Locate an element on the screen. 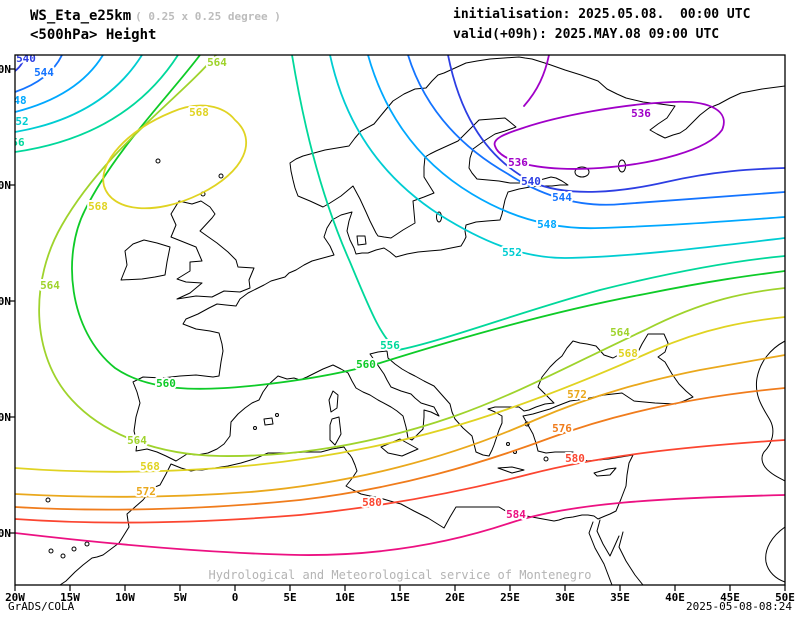 Image resolution: width=800 pixels, height=618 pixels. x-tick-label: 25E is located at coordinates (510, 597).